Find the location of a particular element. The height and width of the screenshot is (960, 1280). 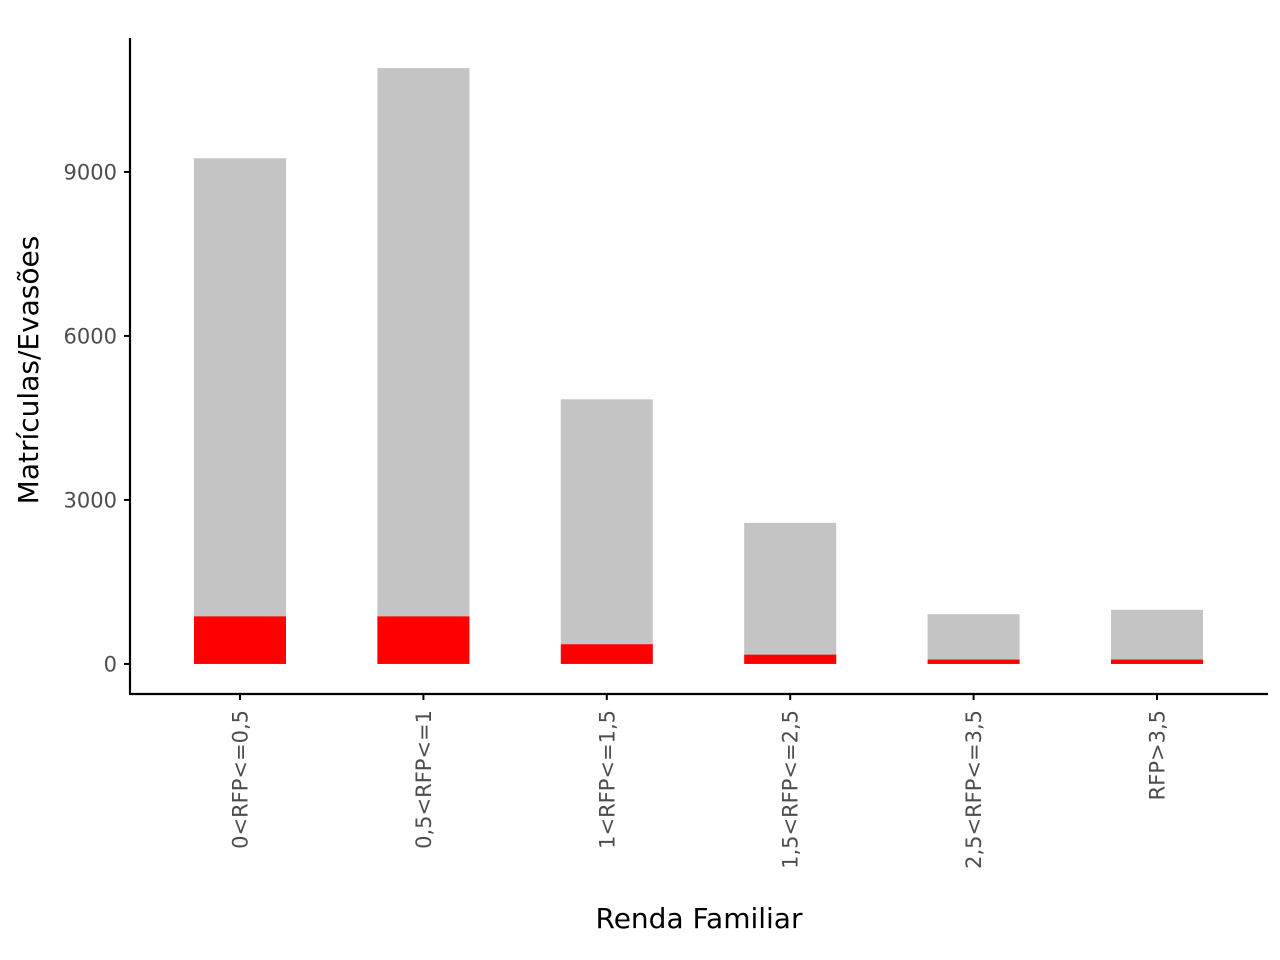

x-tick-label: 1<RFP<=1,5 is located at coordinates (607, 779).